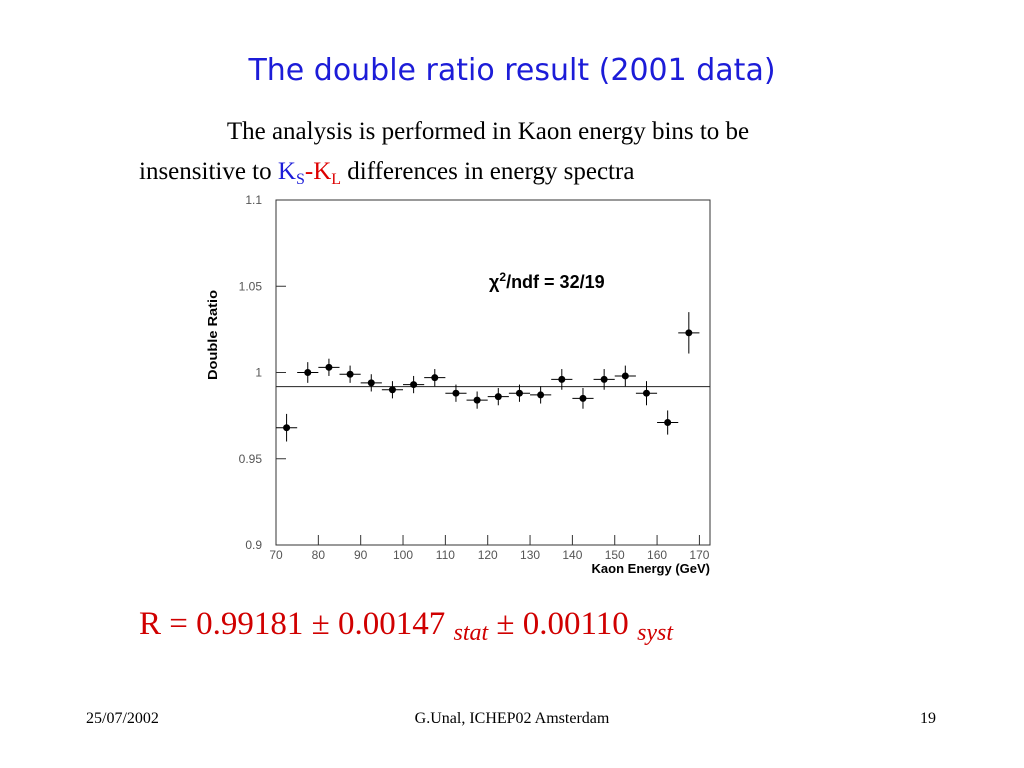 Image resolution: width=1024 pixels, height=768 pixels. Describe the element at coordinates (572, 555) in the screenshot. I see `x-tick-label: 140` at that location.